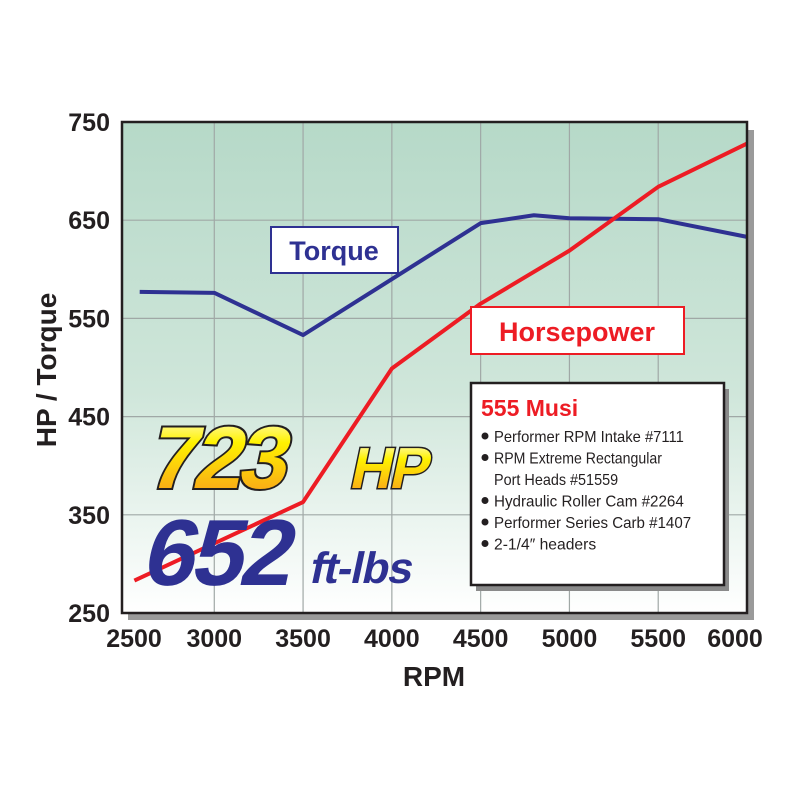 The width and height of the screenshot is (800, 800). Describe the element at coordinates (89, 221) in the screenshot. I see `y-tick-label: 650` at that location.